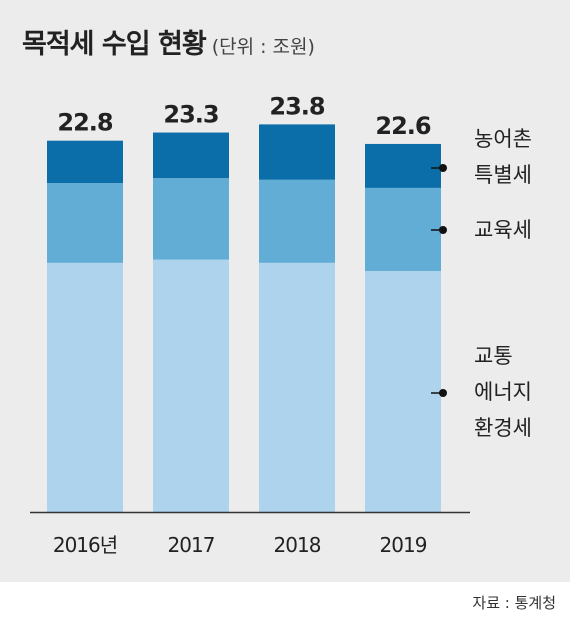 Image resolution: width=570 pixels, height=619 pixels. What do you see at coordinates (503, 230) in the screenshot?
I see `legend-label-education-tax: 교육세` at bounding box center [503, 230].